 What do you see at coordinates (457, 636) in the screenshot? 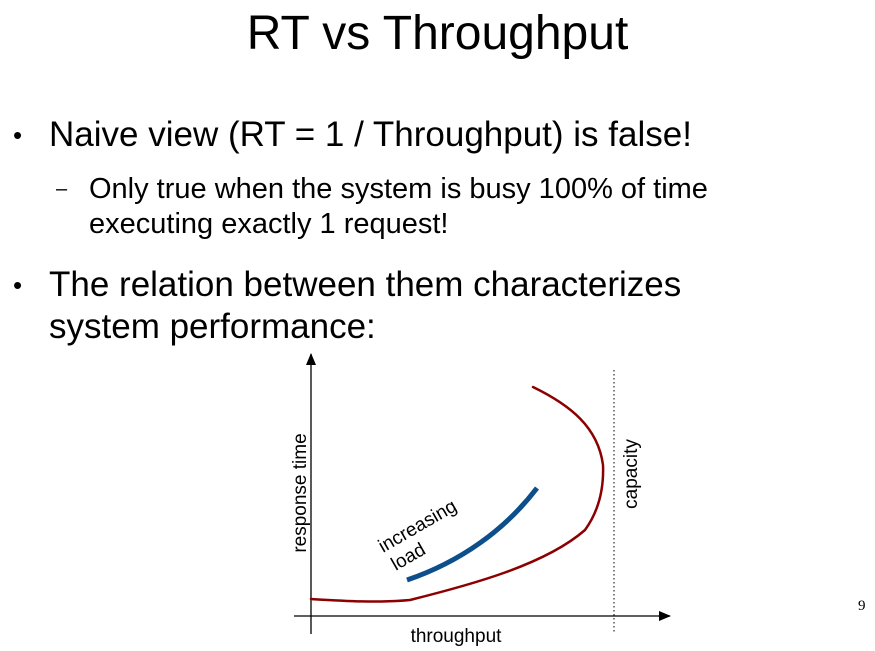
I see `x-axis-label: throughput` at bounding box center [457, 636].